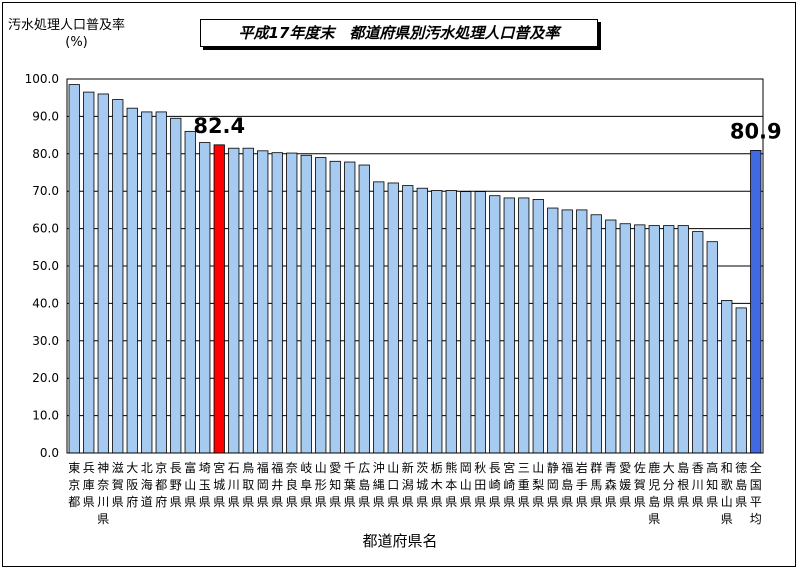  Describe the element at coordinates (582, 484) in the screenshot. I see `x-tick-label: 岩手県` at that location.